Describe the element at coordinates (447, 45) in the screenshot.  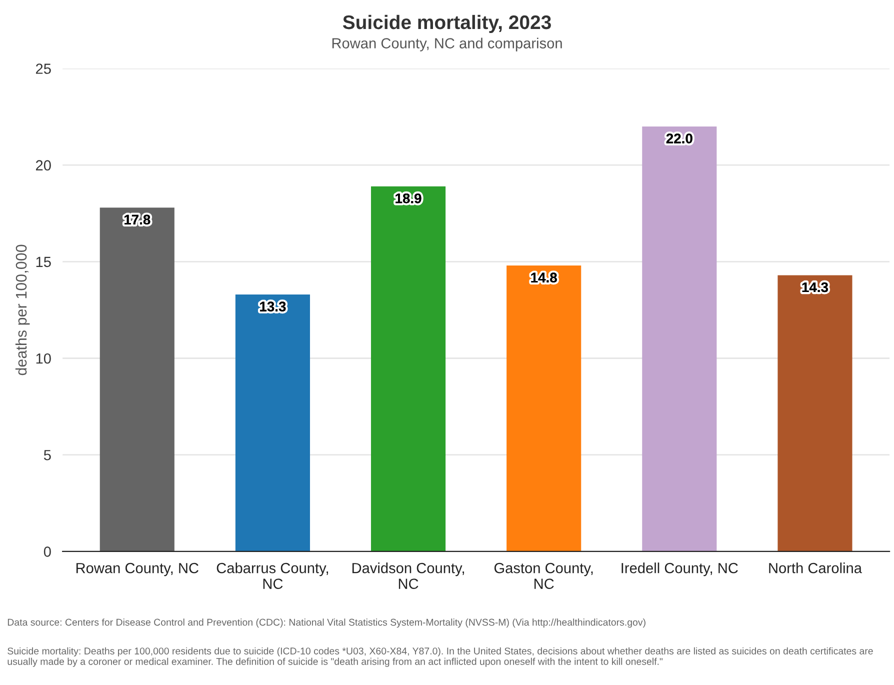
I see `chart-subtitle: Rowan County, NC and comparison` at that location.